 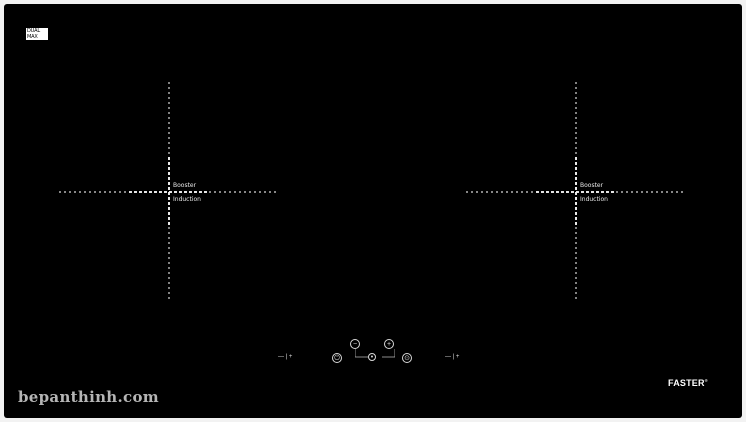 What do you see at coordinates (592, 185) in the screenshot?
I see `right-zone-booster-label: Booster` at bounding box center [592, 185].